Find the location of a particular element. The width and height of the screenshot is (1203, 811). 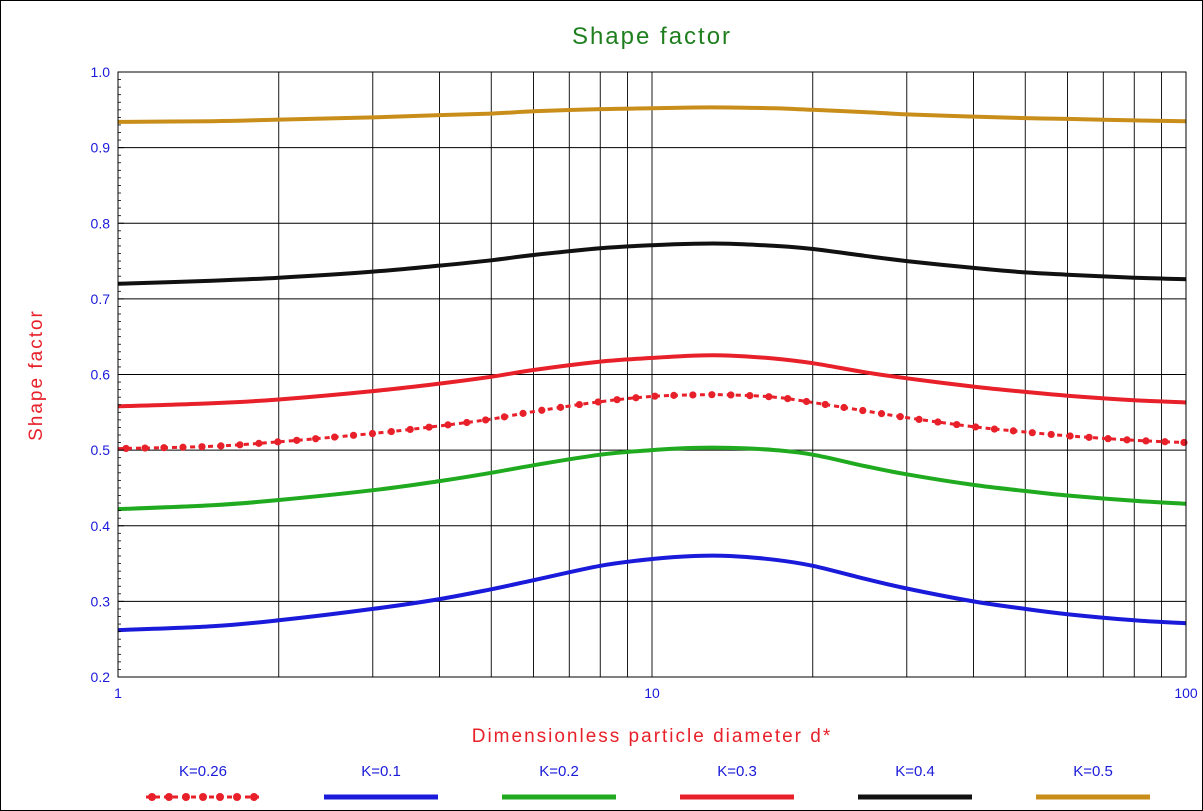

legend-label-k-0-4: K=0.4 is located at coordinates (915, 771).